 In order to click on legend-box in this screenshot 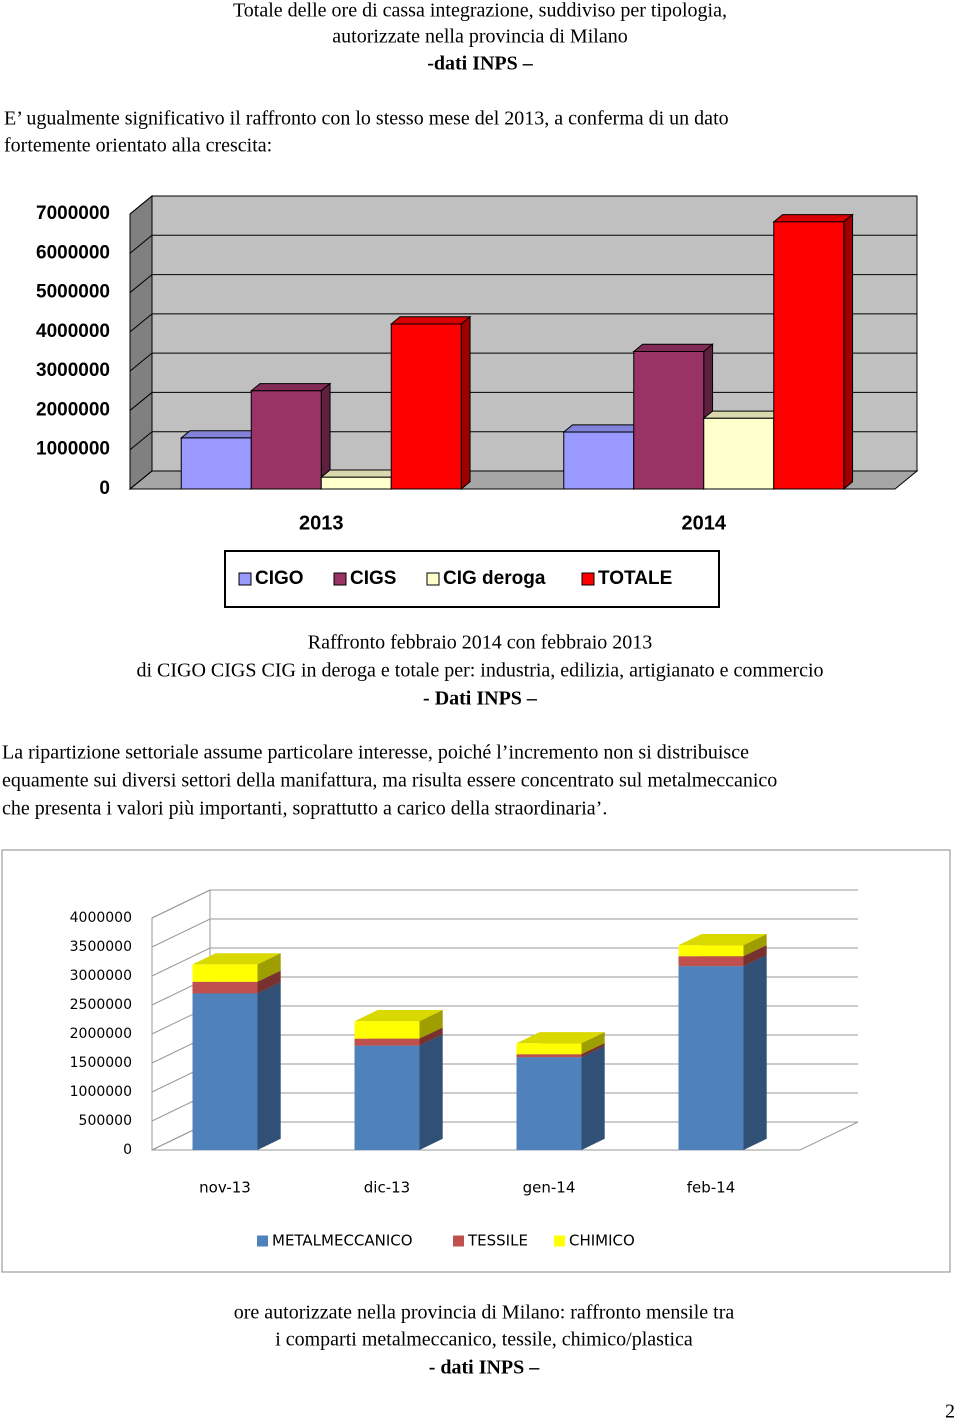, I will do `click(472, 579)`.